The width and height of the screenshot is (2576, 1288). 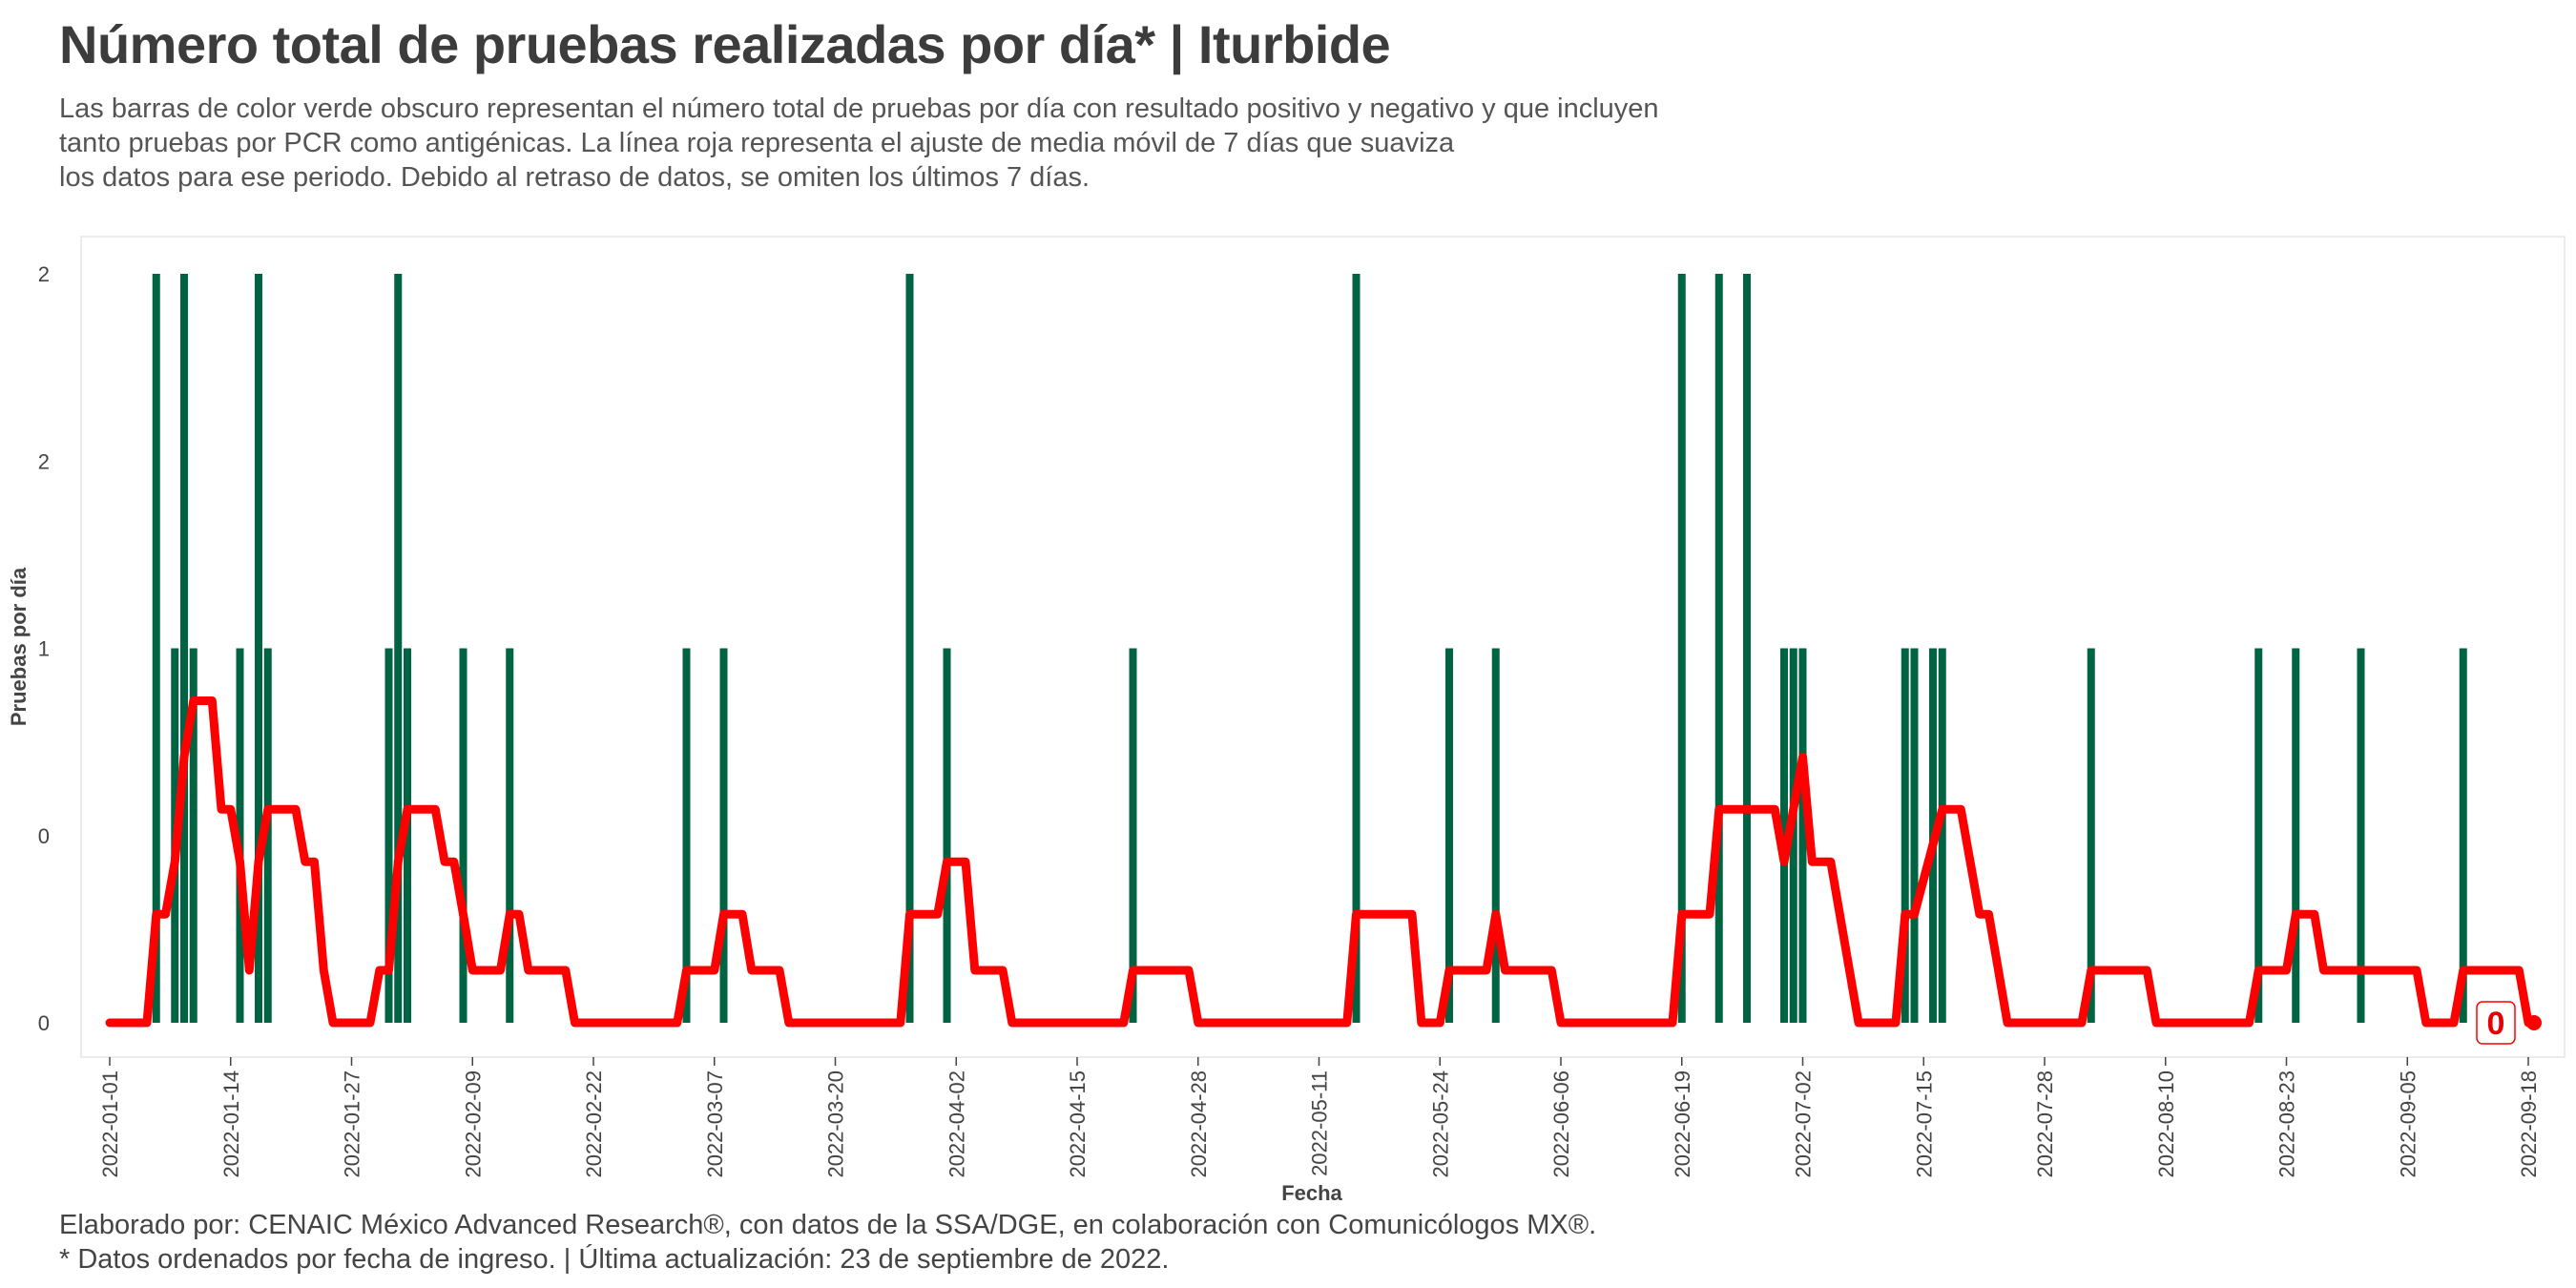 I want to click on x-tick-label: 2022-04-28, so click(x=1199, y=1124).